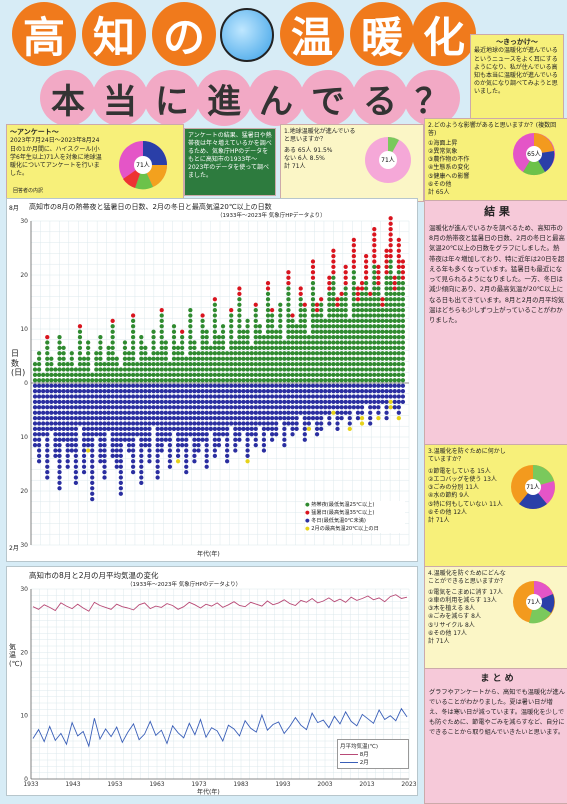 The width and height of the screenshot is (567, 804). Describe the element at coordinates (328, 98) in the screenshot. I see `title-char: で` at that location.